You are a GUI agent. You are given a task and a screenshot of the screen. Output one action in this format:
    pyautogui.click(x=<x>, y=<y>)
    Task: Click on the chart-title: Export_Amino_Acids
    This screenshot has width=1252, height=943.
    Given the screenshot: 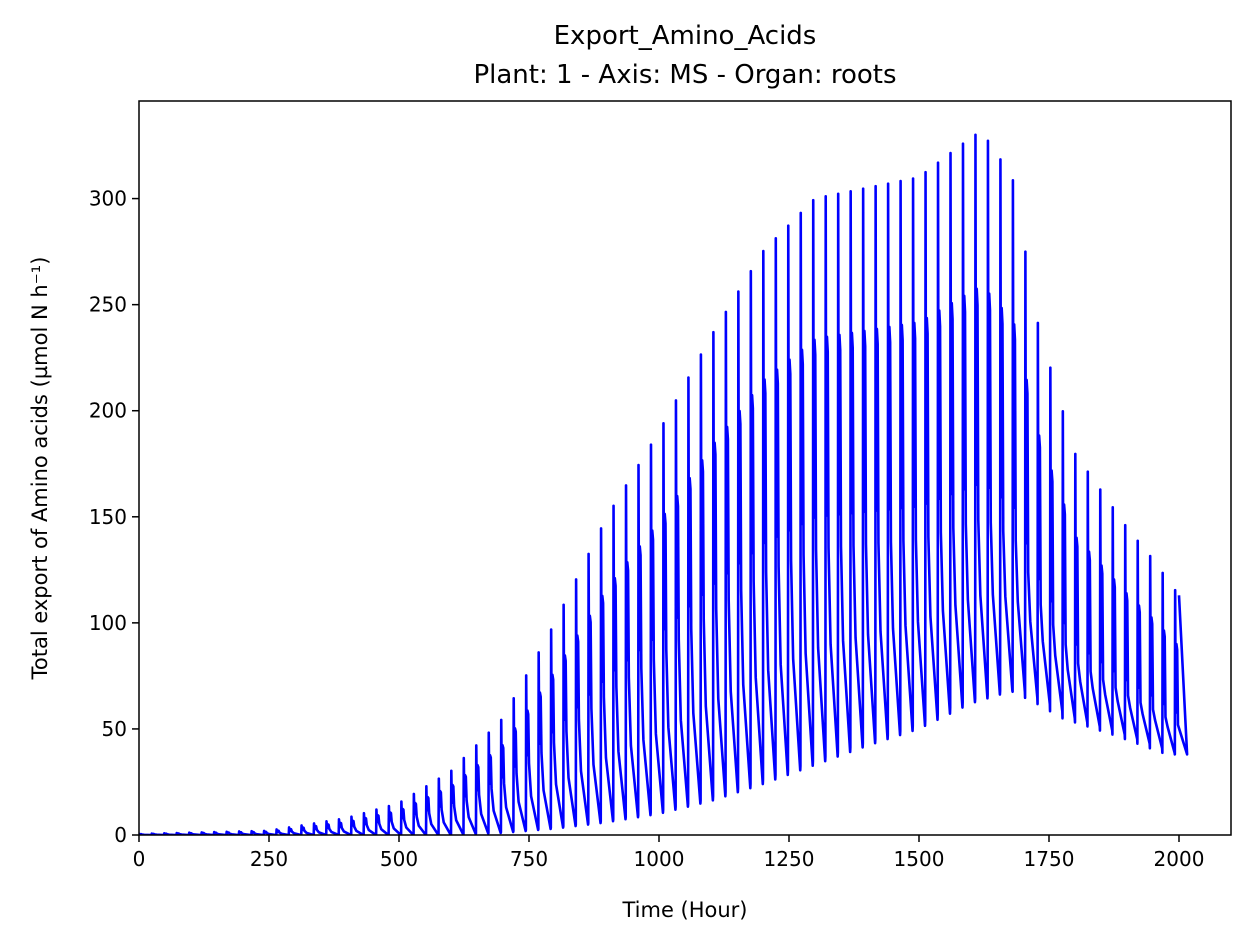 What is the action you would take?
    pyautogui.click(x=685, y=36)
    